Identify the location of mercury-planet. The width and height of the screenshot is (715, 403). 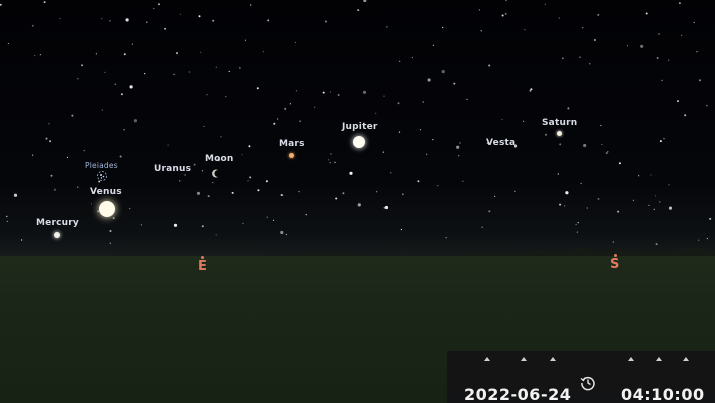
(57, 235).